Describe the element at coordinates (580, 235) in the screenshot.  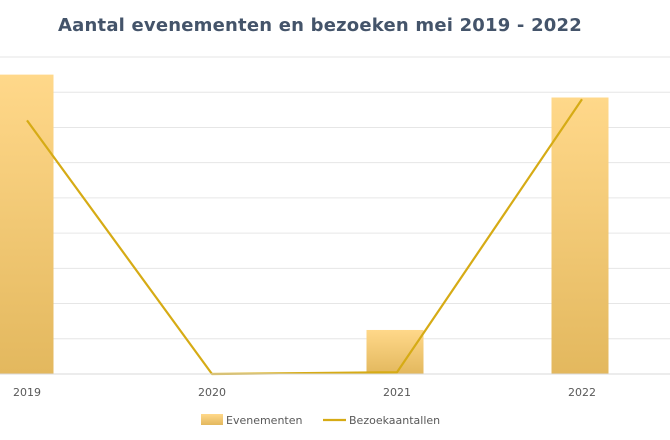
I see `bar-evenementen-2022` at that location.